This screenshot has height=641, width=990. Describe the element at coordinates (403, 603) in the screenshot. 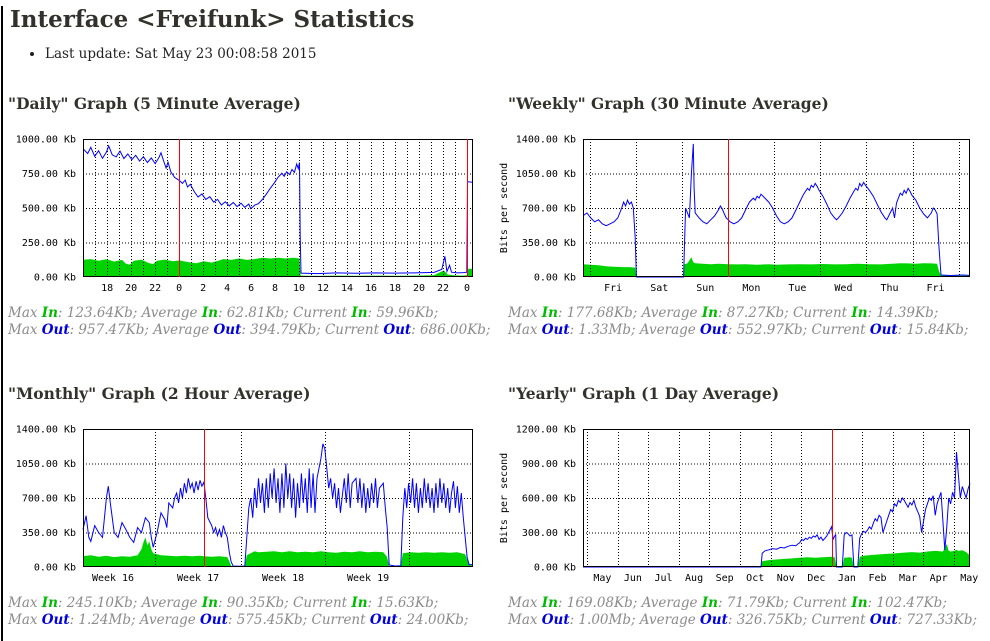

I see `stat-value: : 15.63Kb;` at that location.